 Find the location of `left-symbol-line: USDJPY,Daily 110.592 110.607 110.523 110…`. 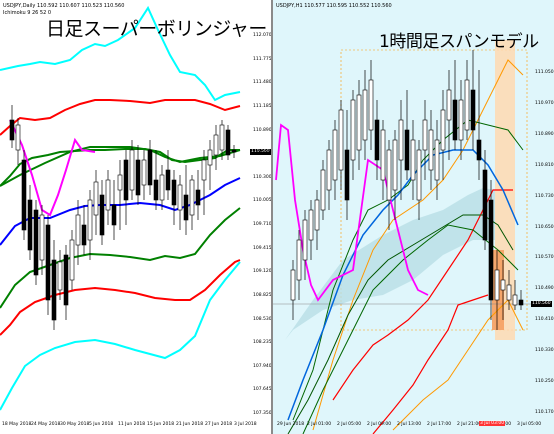

left-symbol-line: USDJPY,Daily 110.592 110.607 110.523 110… is located at coordinates (64, 6).